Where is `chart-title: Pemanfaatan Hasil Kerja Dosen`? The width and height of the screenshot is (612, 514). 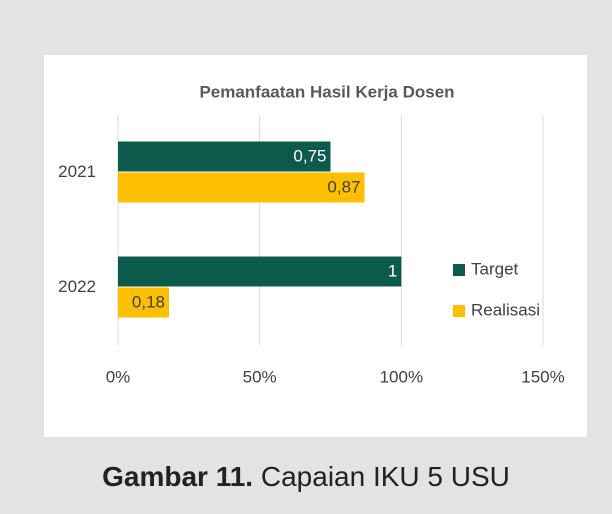
chart-title: Pemanfaatan Hasil Kerja Dosen is located at coordinates (326, 91).